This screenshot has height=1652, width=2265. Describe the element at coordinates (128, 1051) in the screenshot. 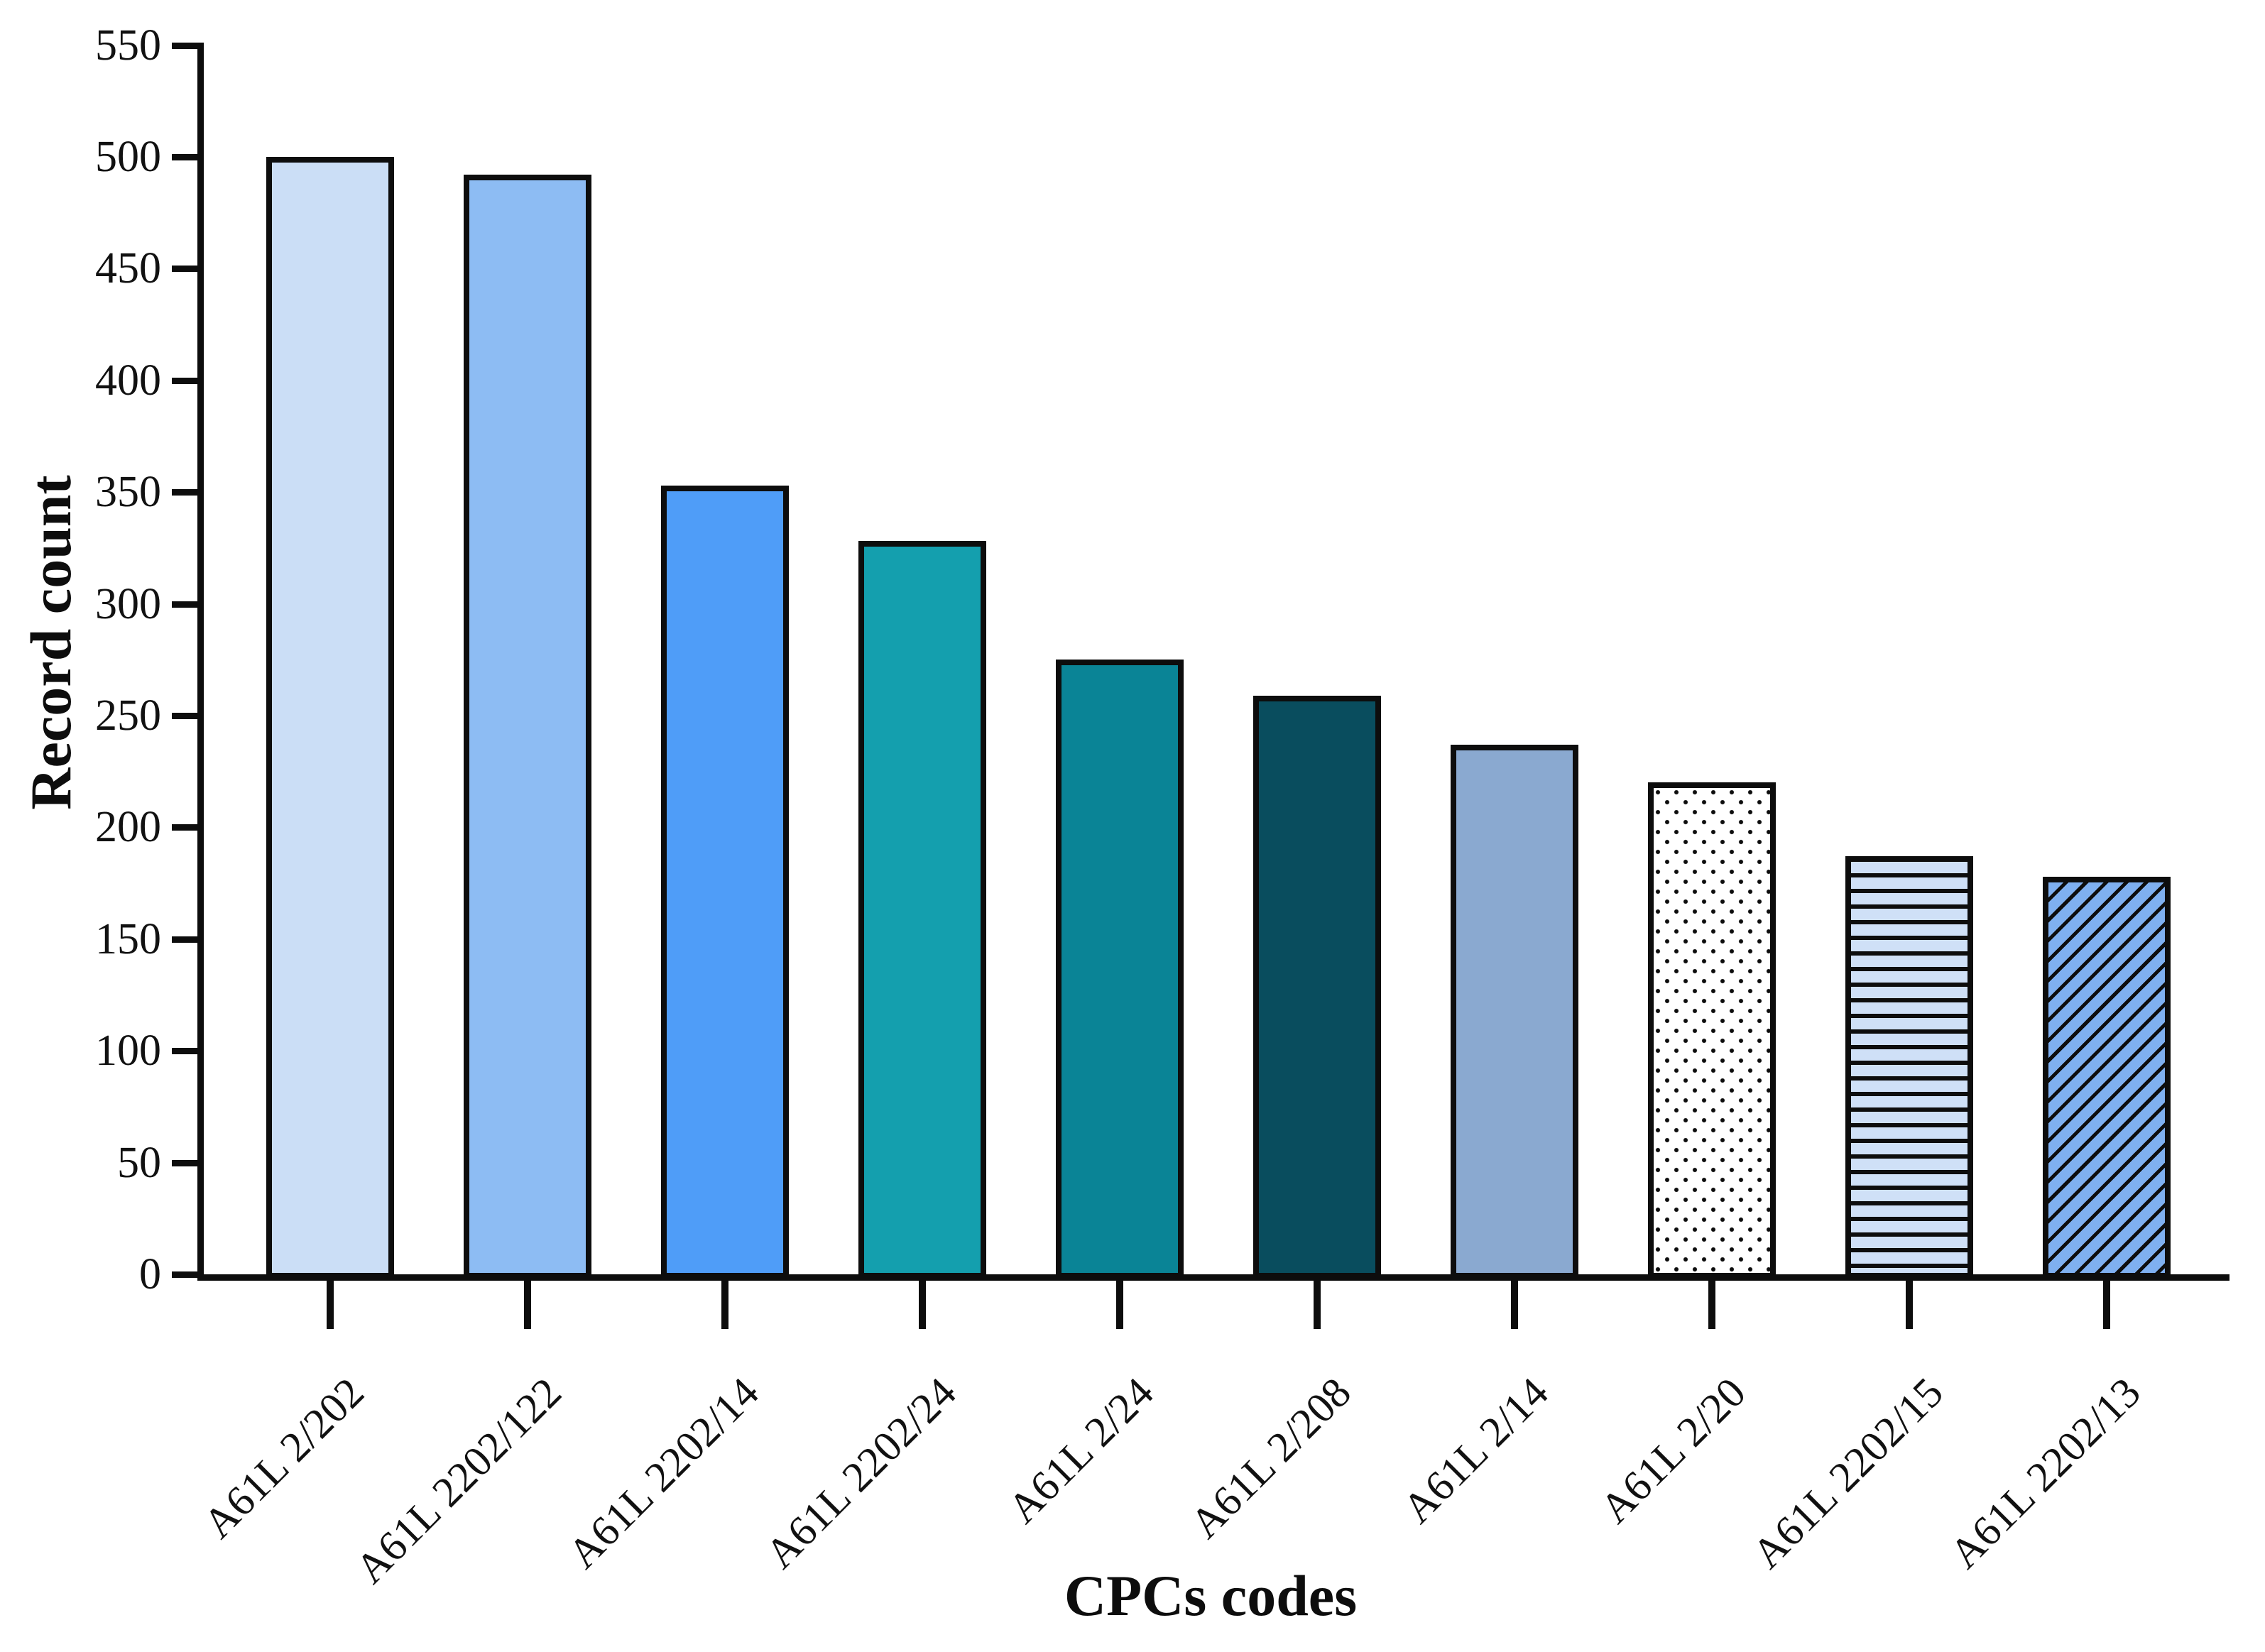

I see `y-tick-label: 100` at that location.